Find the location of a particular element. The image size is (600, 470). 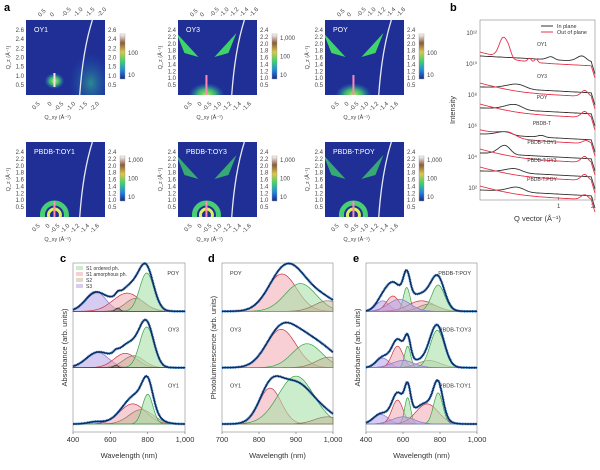

y-tick-label-right: 1.6 is located at coordinates (411, 181).